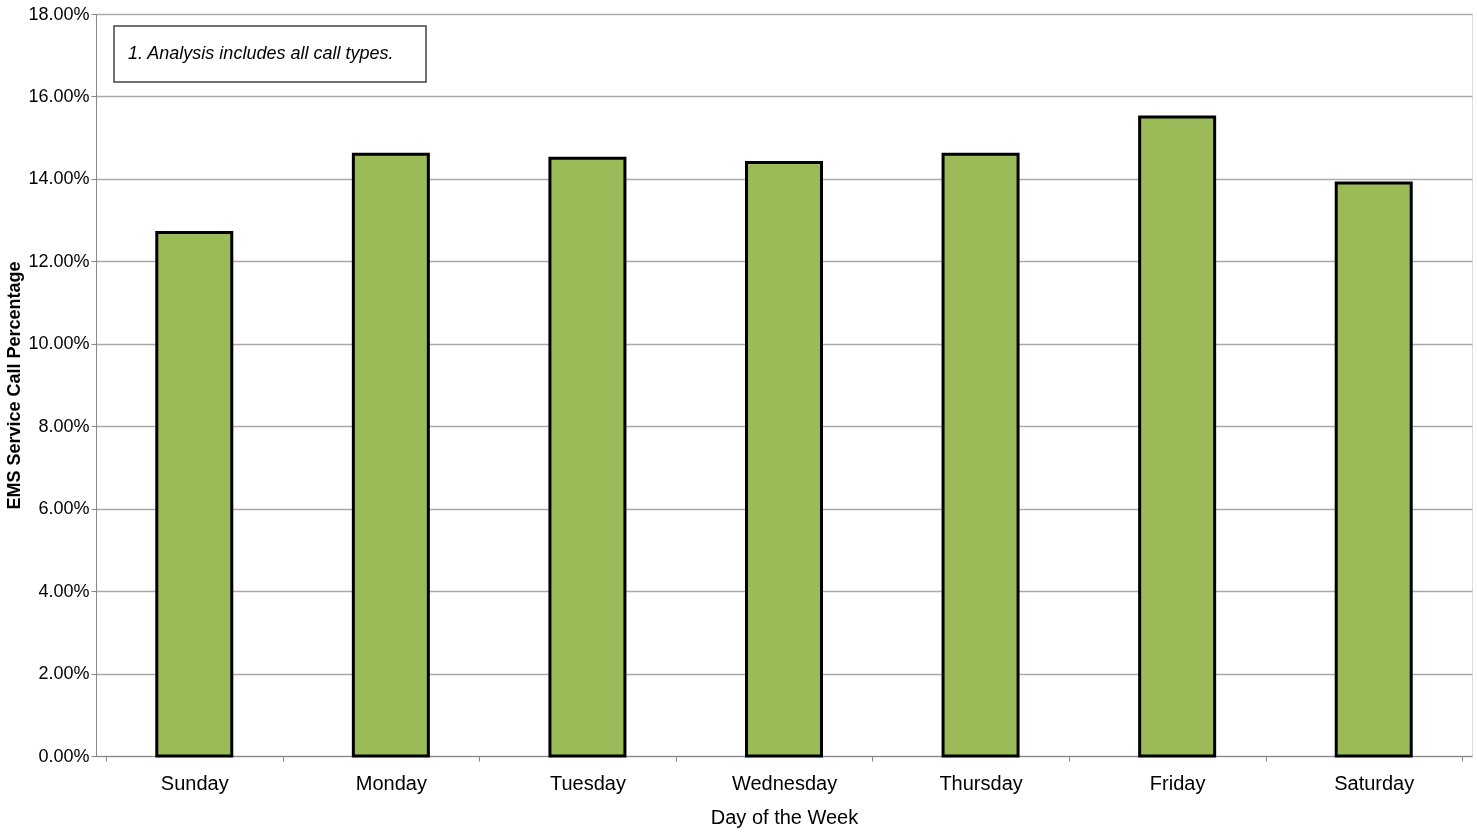 The width and height of the screenshot is (1477, 832). Describe the element at coordinates (261, 53) in the screenshot. I see `annotation: 1. Analysis includes all call types.` at that location.